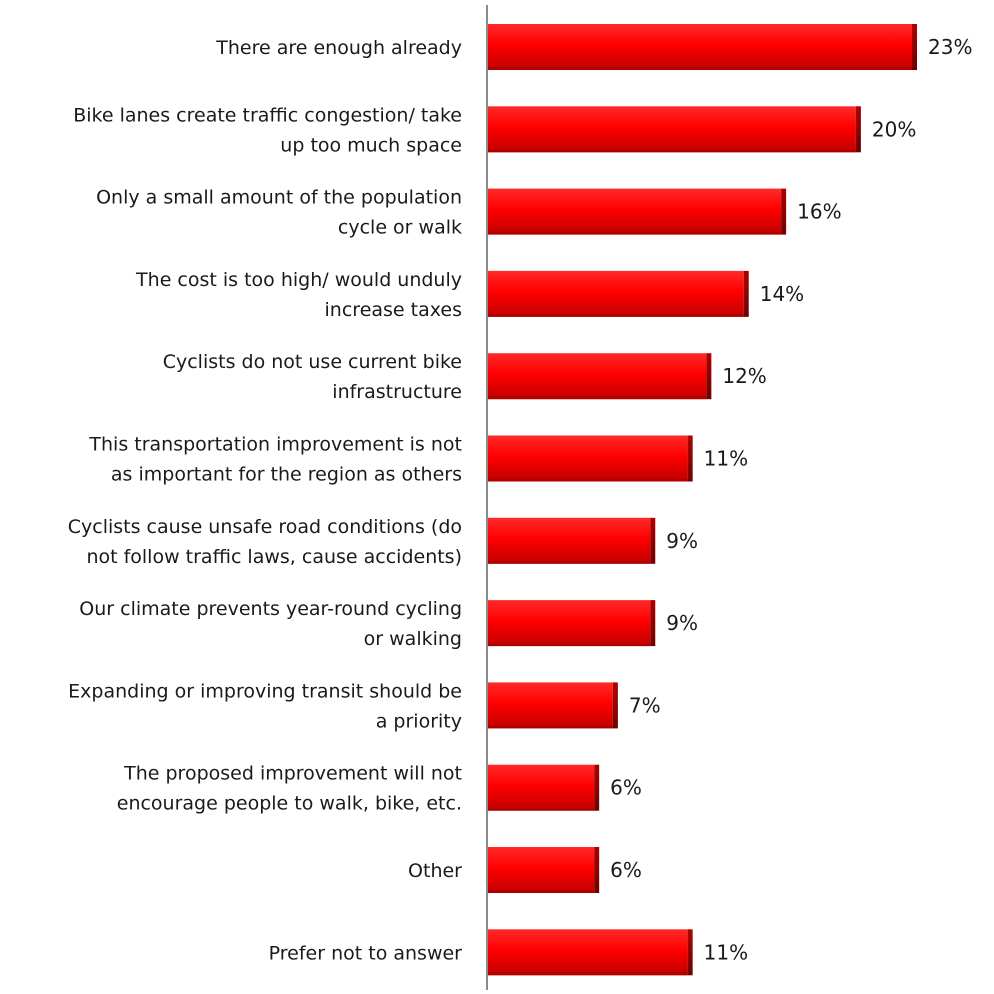 The width and height of the screenshot is (994, 994). I want to click on category-label: encourage people to walk, bike, etc., so click(289, 804).